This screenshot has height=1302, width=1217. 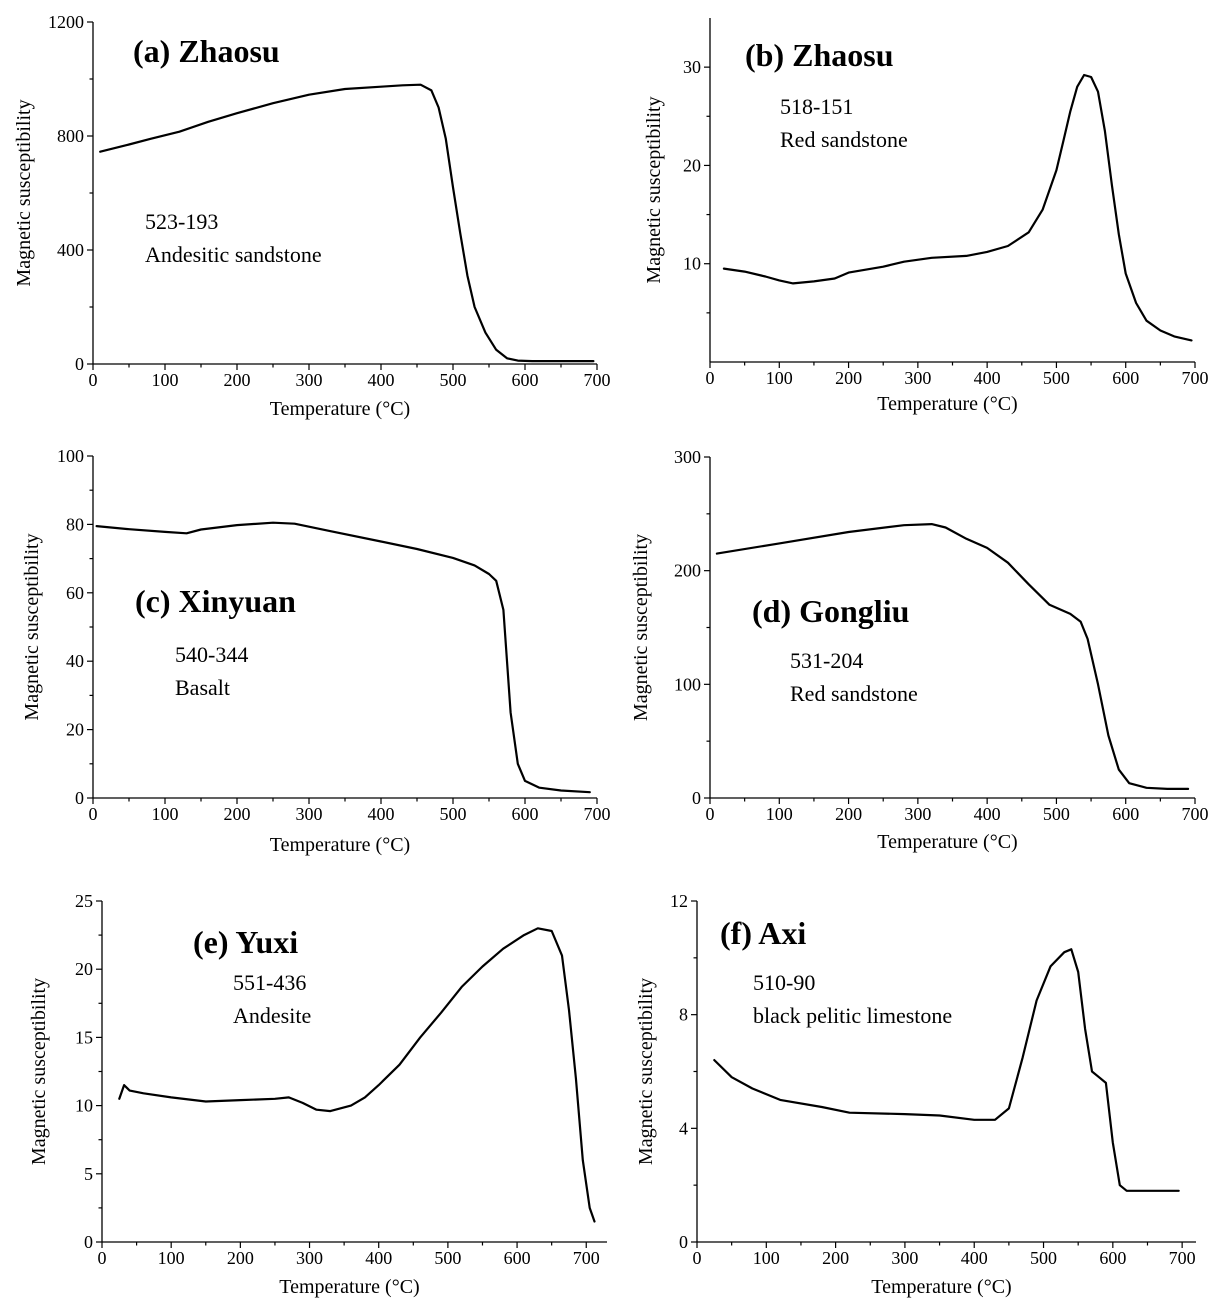 I want to click on y-tick-label: 4, so click(x=683, y=1128).